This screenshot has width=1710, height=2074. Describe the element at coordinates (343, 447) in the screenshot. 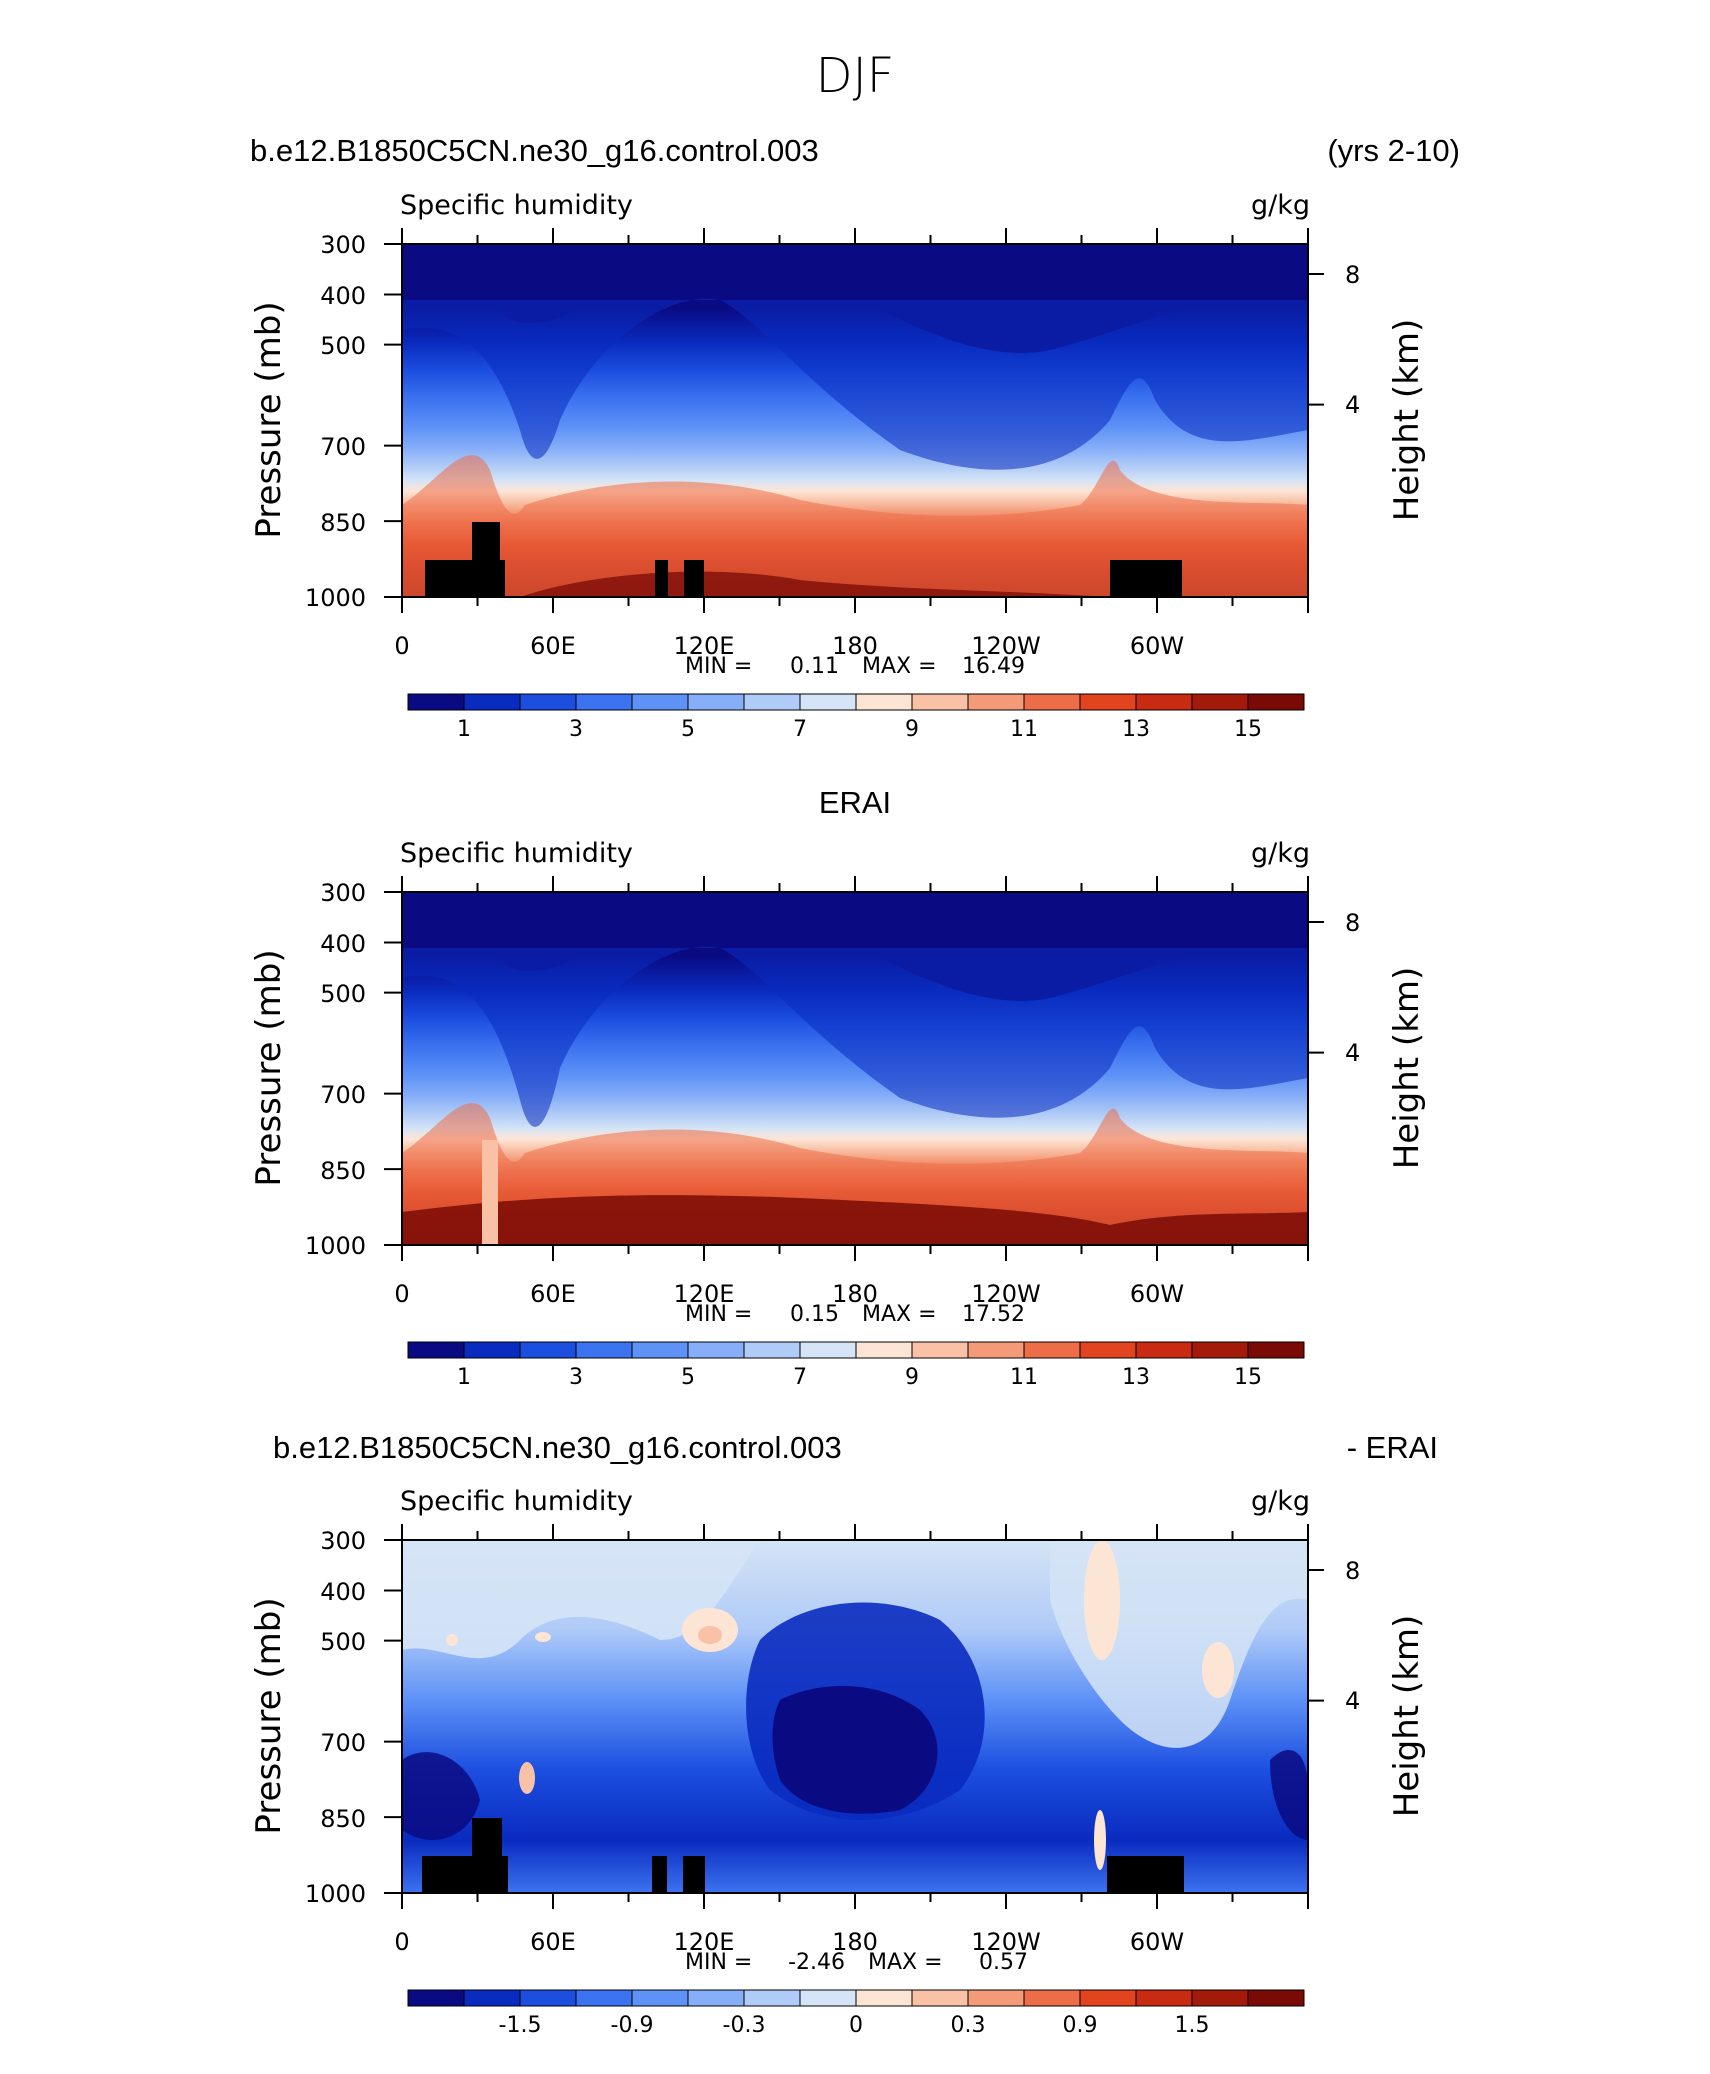

I see `y-tick-label: 700` at that location.